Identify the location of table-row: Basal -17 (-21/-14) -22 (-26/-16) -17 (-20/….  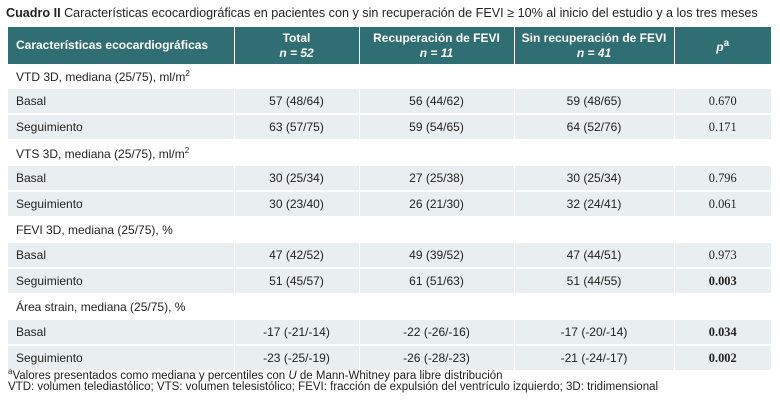
(389, 332).